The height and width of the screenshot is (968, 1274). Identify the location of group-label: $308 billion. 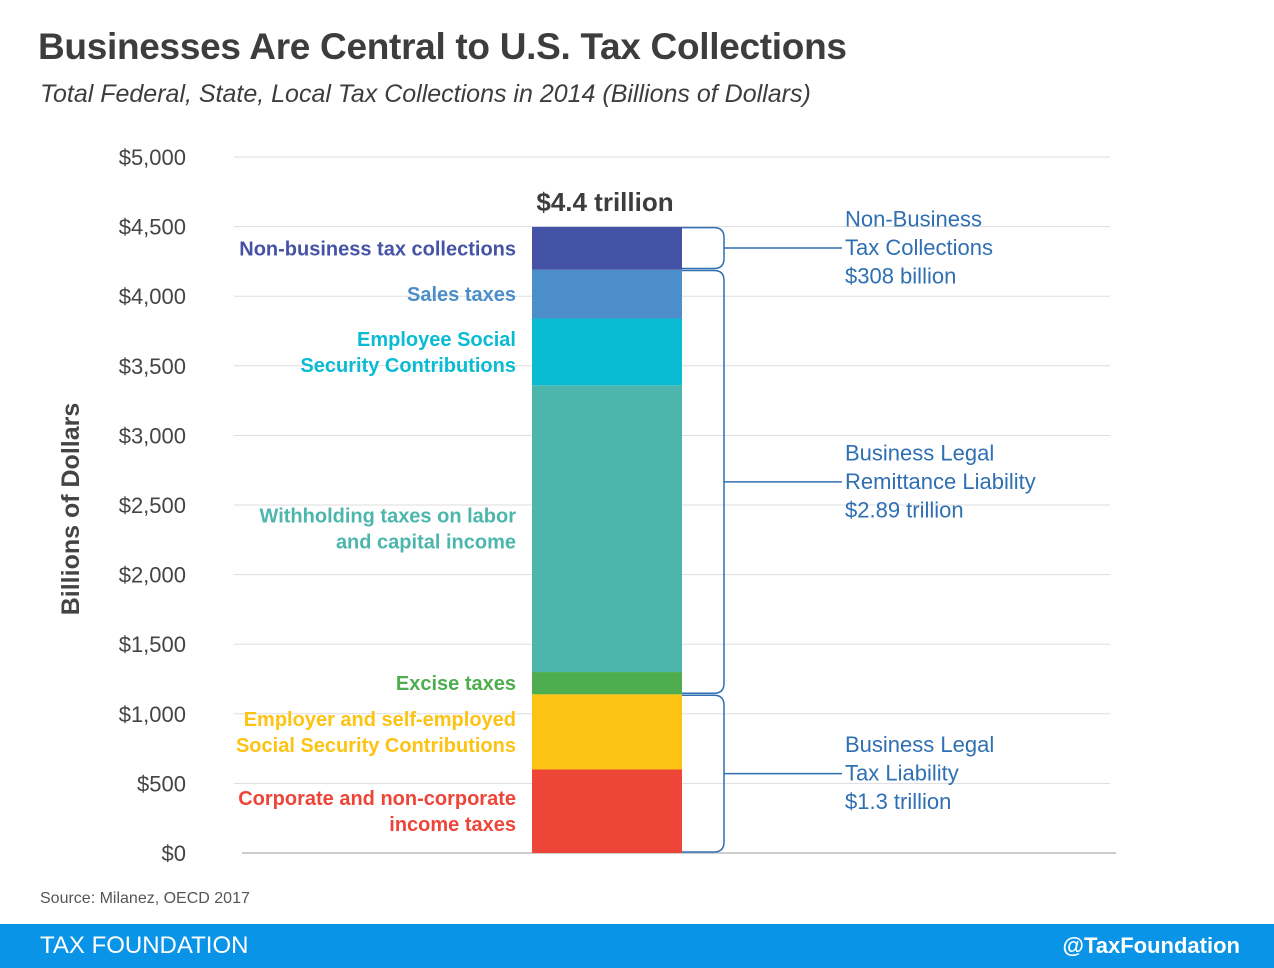
(900, 276).